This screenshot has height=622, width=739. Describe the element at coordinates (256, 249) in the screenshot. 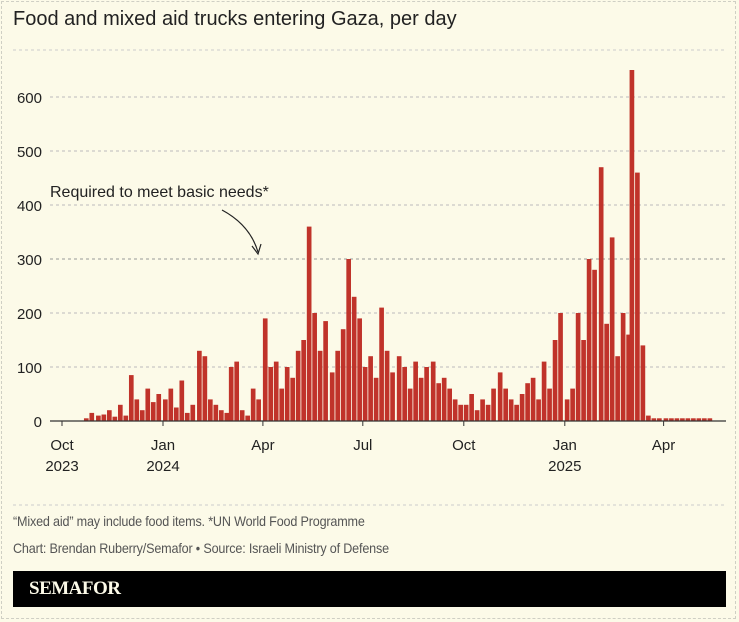

I see `arrowhead-icon` at that location.